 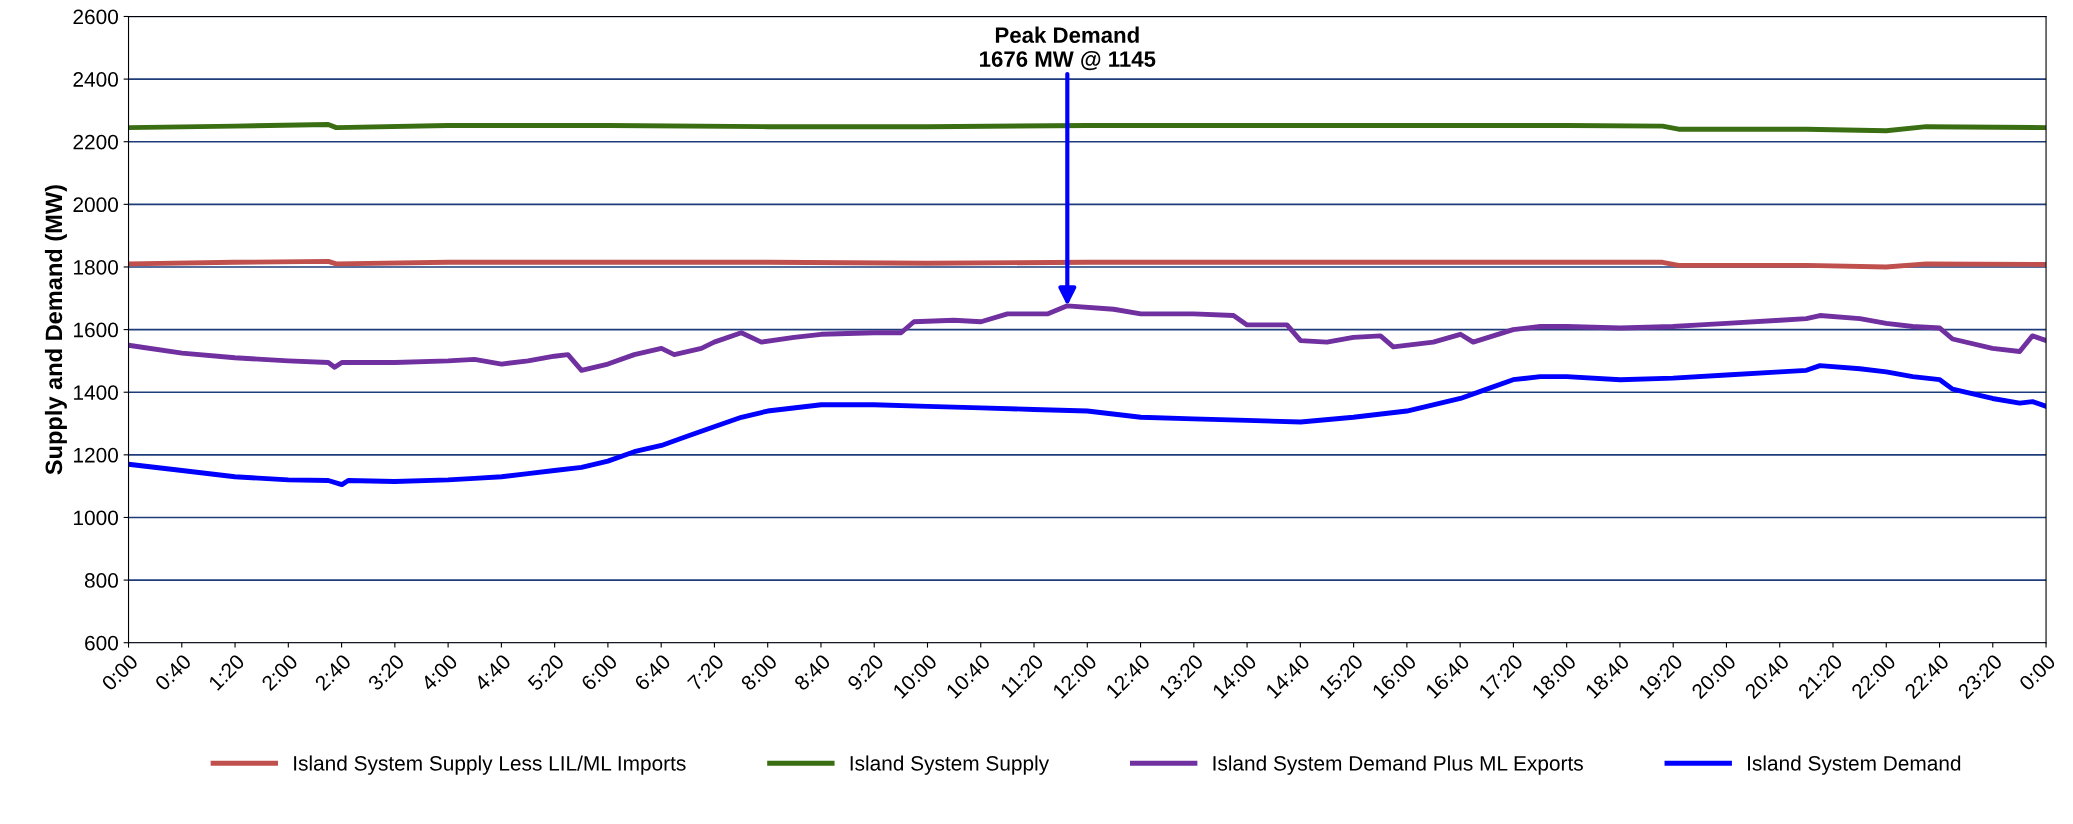 I want to click on y-tick-label: 800, so click(x=101, y=580).